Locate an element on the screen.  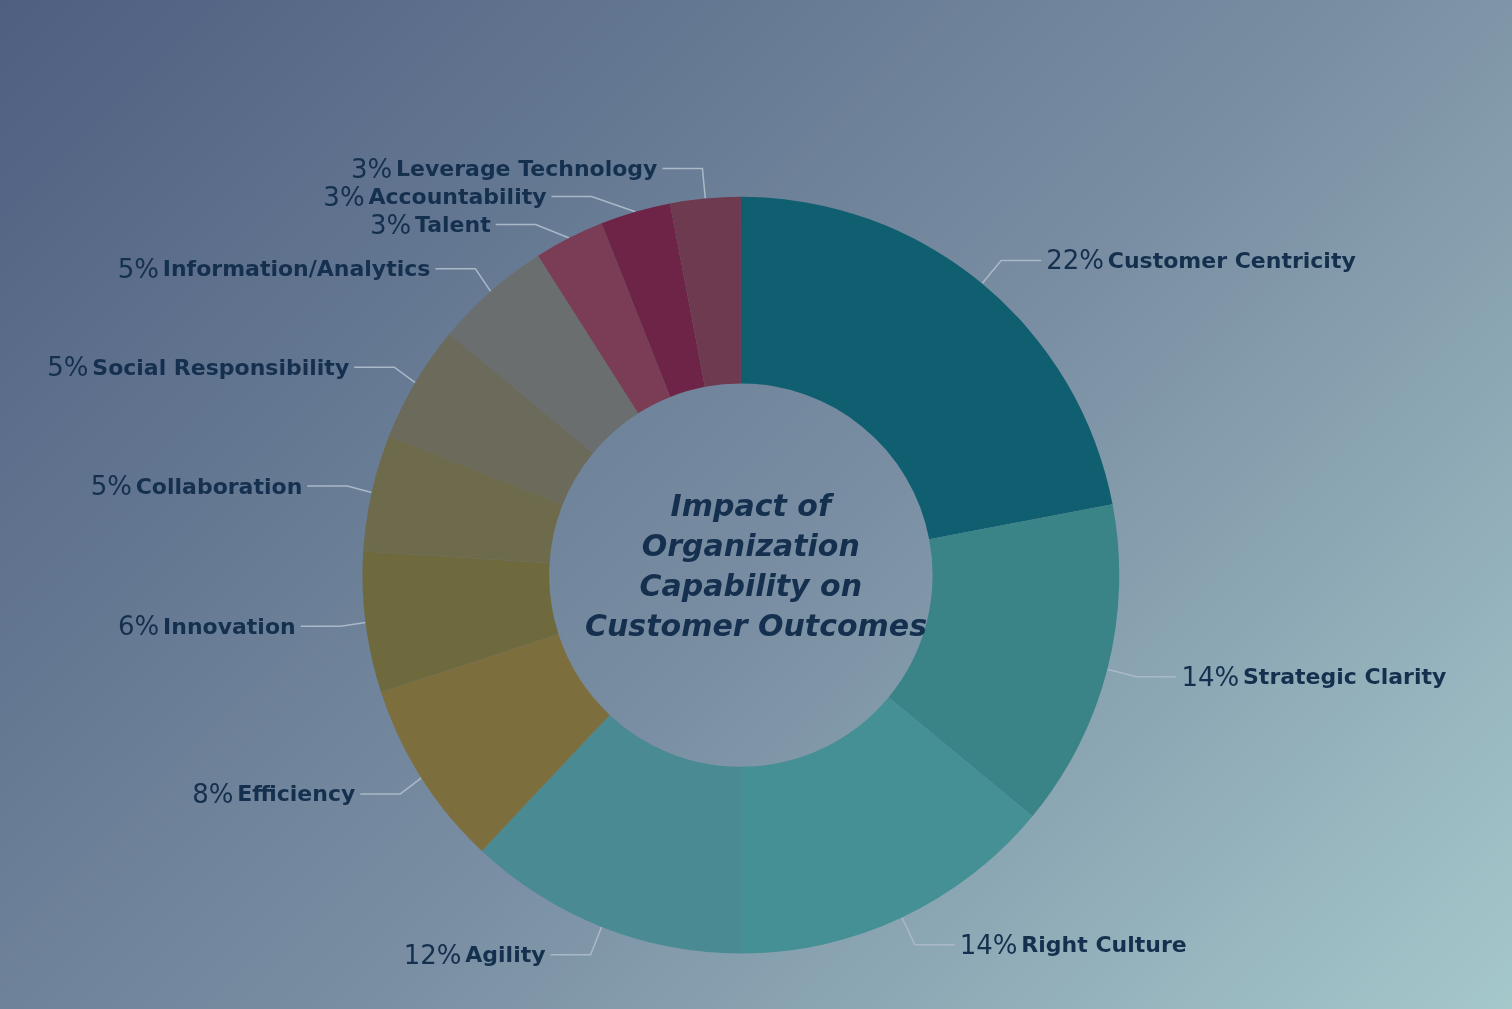
slice-label: Efficiency is located at coordinates (296, 794).